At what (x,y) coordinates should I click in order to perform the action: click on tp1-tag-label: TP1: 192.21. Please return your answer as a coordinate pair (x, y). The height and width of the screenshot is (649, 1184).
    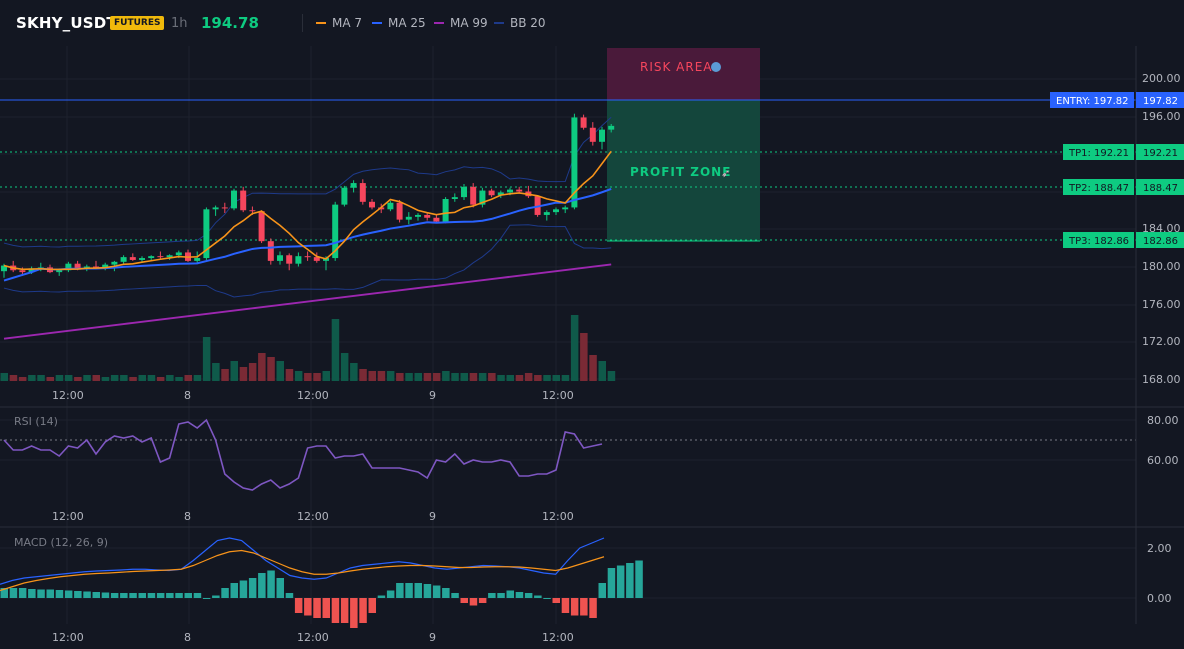
    Looking at the image, I should click on (1098, 153).